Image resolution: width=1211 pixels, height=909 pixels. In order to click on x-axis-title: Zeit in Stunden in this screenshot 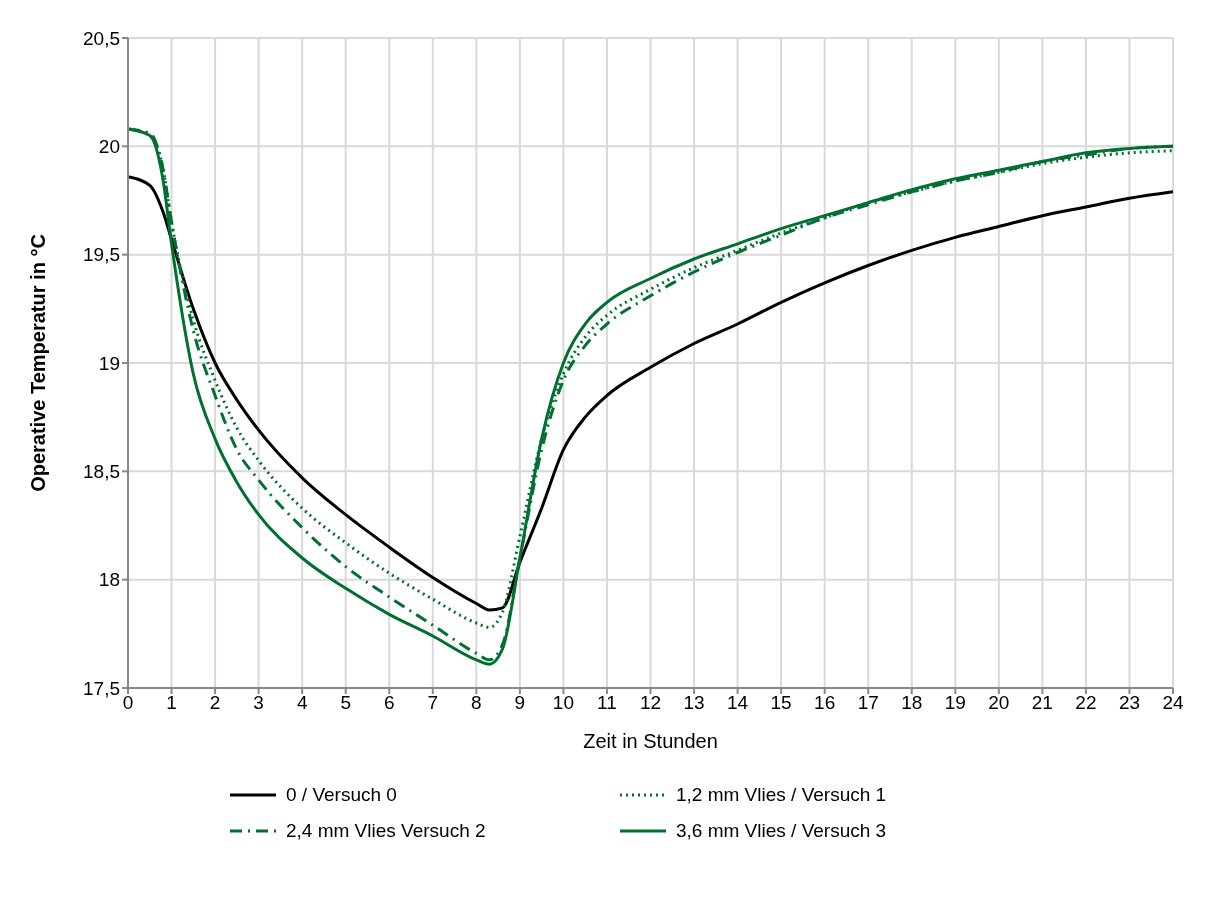, I will do `click(650, 741)`.